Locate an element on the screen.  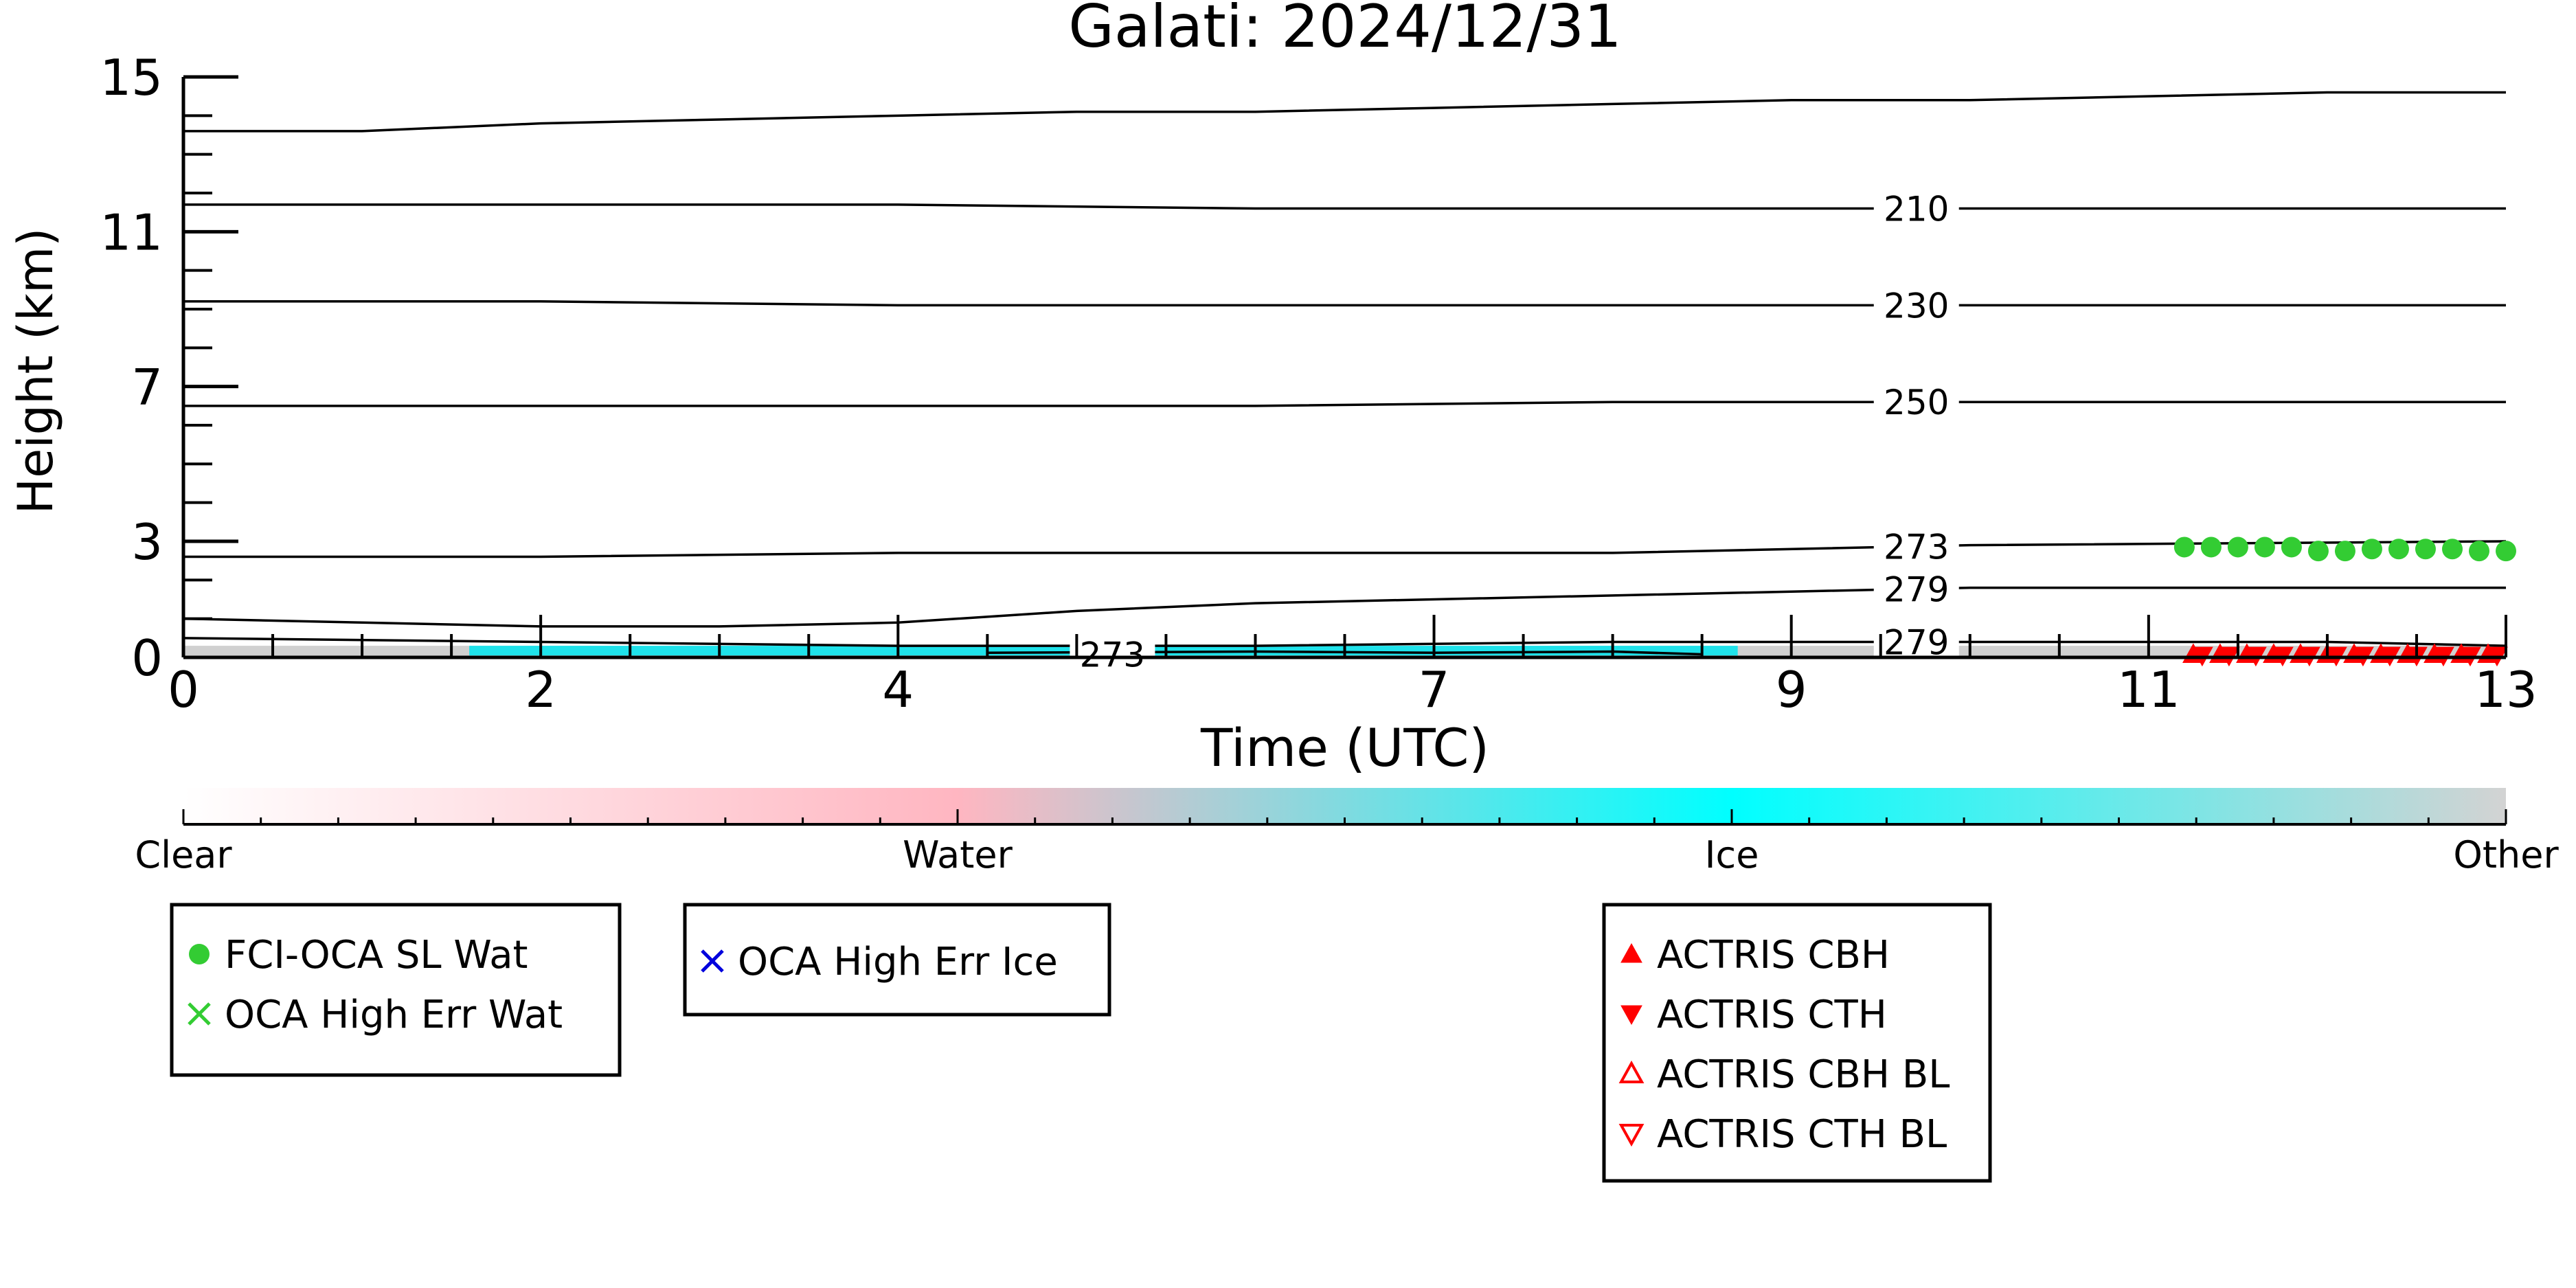
contour-label: 279 is located at coordinates (1916, 589).